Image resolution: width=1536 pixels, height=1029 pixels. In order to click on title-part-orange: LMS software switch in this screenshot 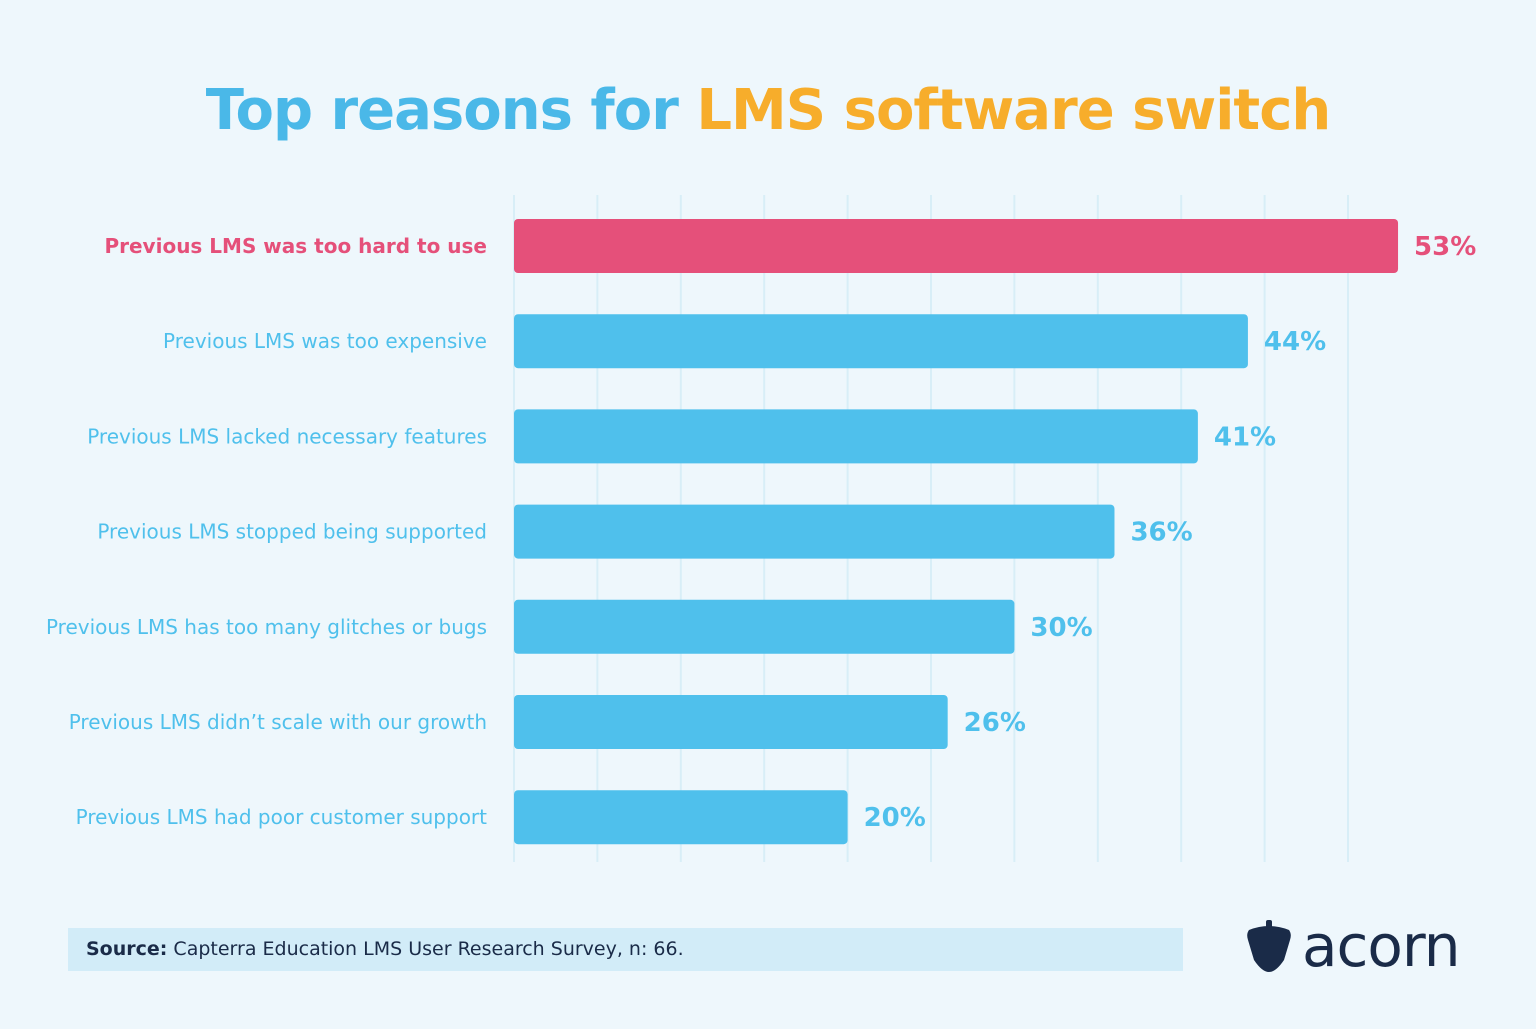, I will do `click(1013, 110)`.